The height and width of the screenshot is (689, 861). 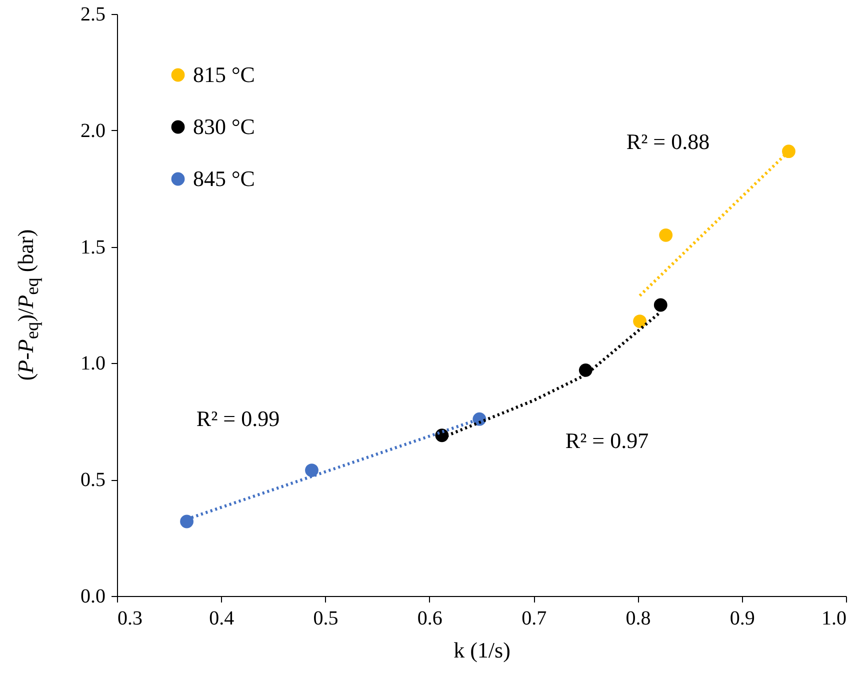 What do you see at coordinates (224, 126) in the screenshot?
I see `legend-label: 830 °C` at bounding box center [224, 126].